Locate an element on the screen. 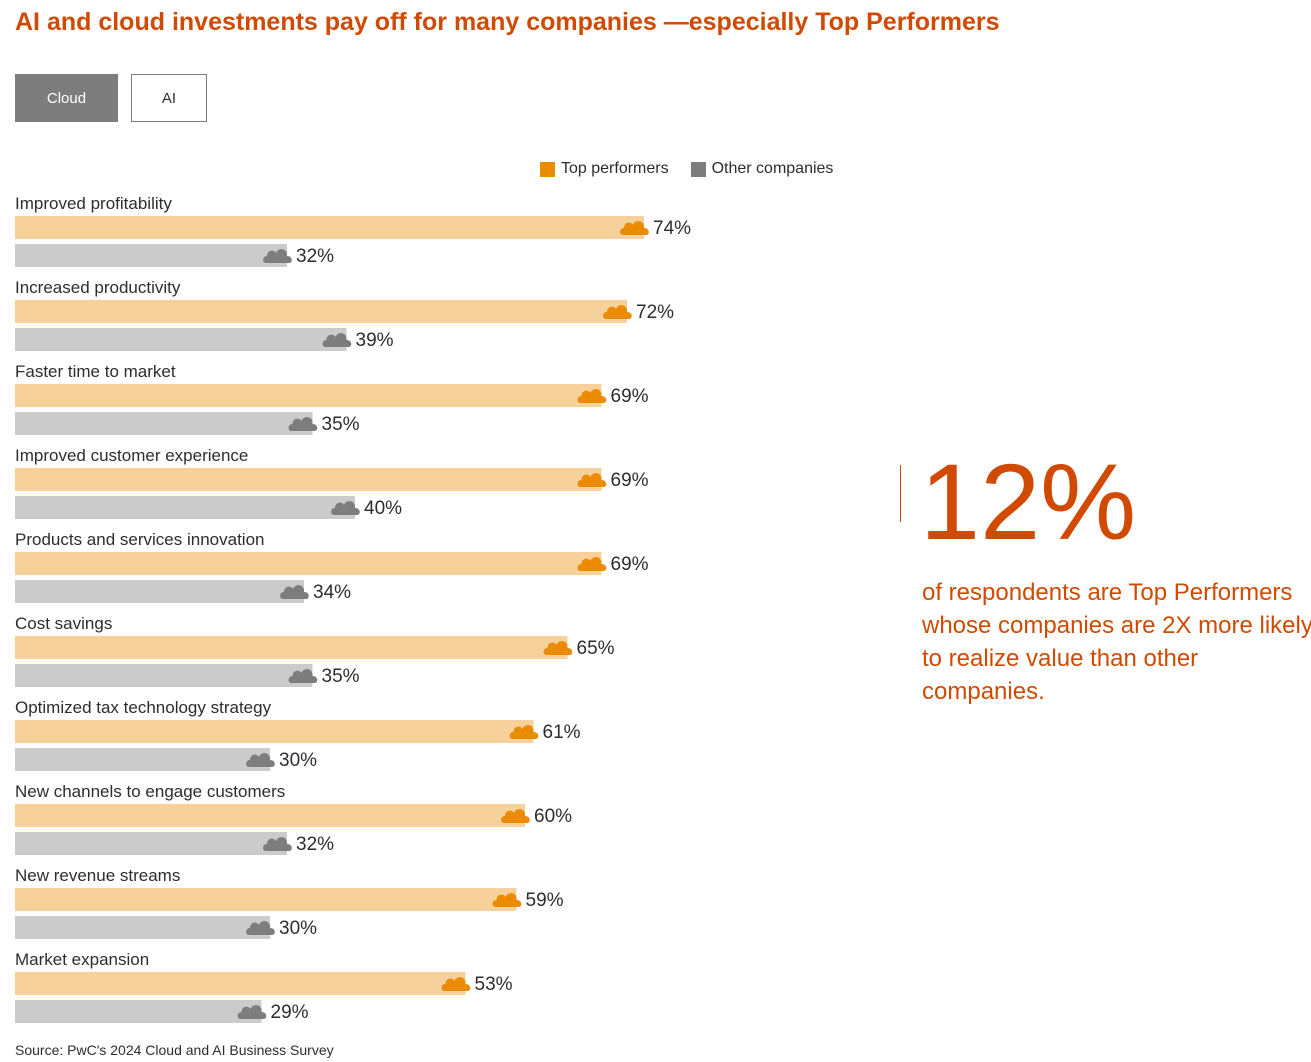 The width and height of the screenshot is (1311, 1062). category-label: Optimized tax technology strategy is located at coordinates (143, 707).